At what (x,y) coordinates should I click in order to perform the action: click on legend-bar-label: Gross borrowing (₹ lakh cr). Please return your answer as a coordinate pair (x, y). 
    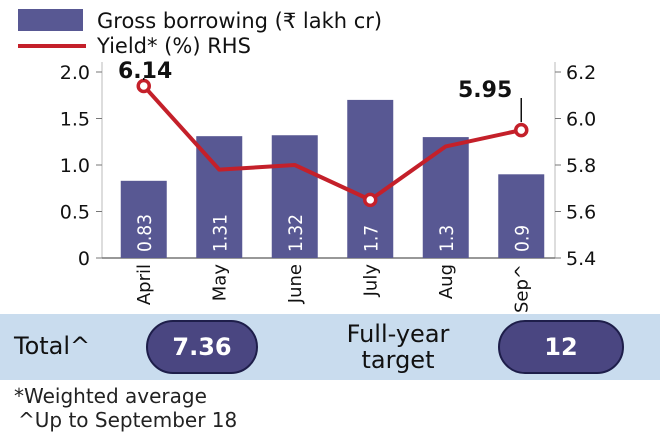
    Looking at the image, I should click on (239, 21).